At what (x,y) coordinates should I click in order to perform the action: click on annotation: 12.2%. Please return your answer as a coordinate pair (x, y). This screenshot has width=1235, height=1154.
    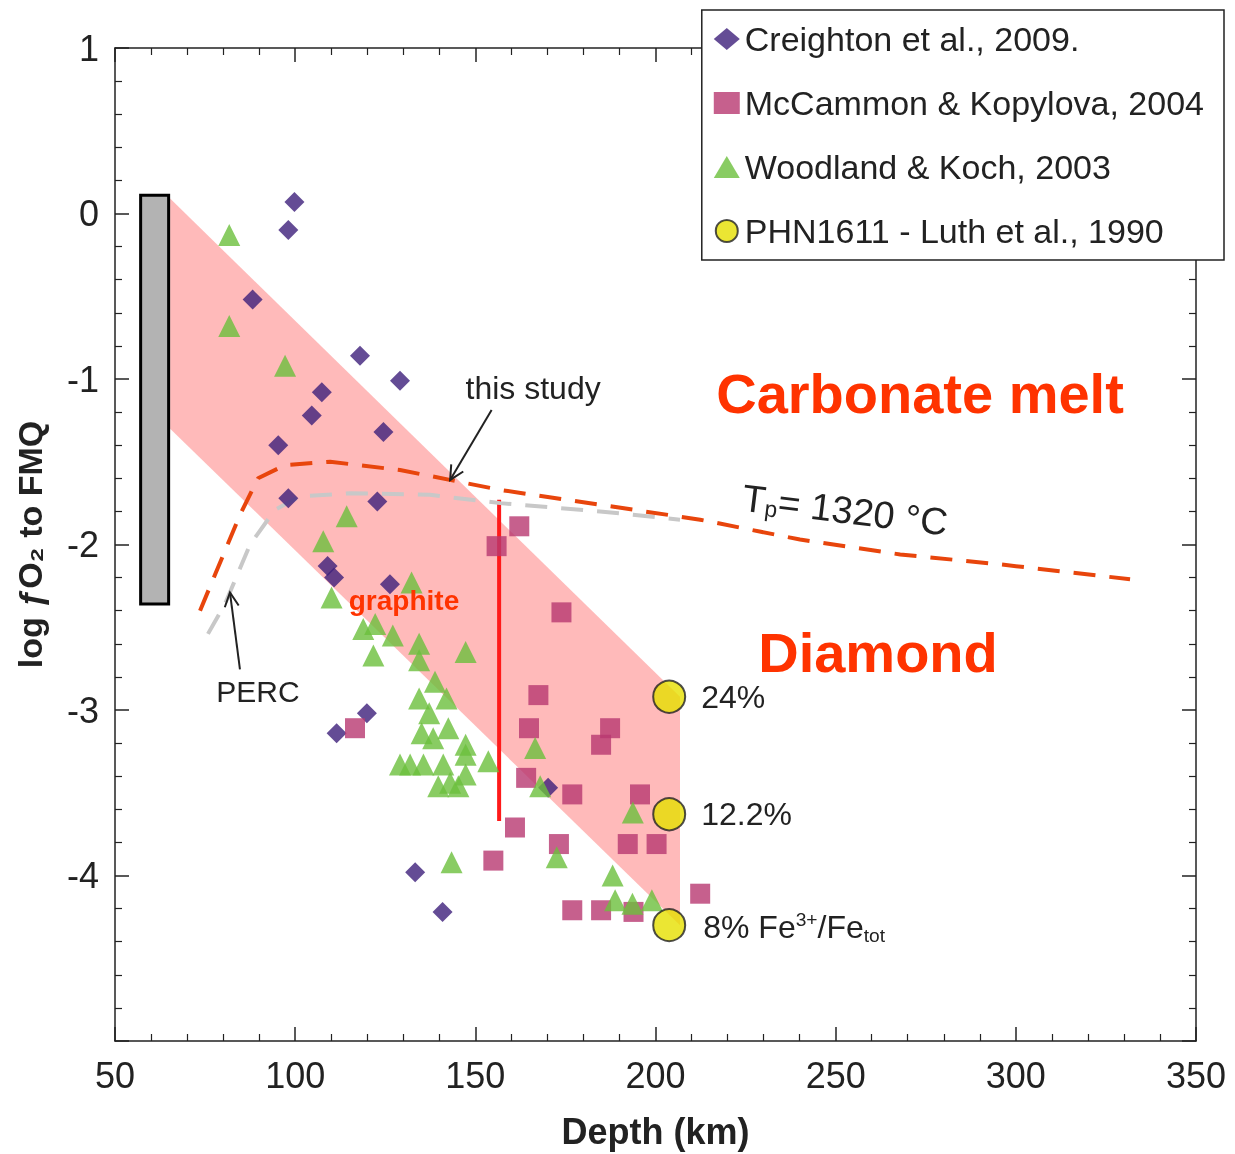
    Looking at the image, I should click on (746, 814).